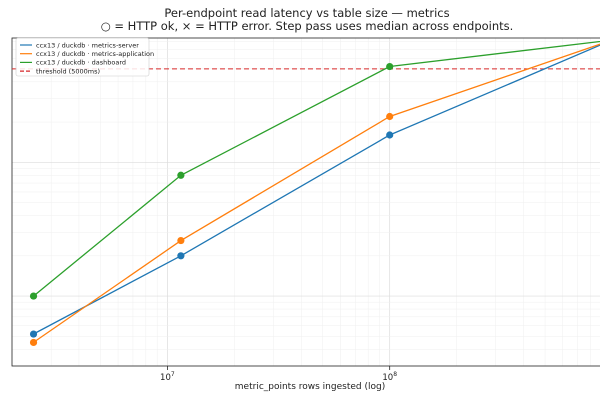 The image size is (600, 400). Describe the element at coordinates (278, 374) in the screenshot. I see `x-axis-ticks: 10⁷ 10⁸` at that location.